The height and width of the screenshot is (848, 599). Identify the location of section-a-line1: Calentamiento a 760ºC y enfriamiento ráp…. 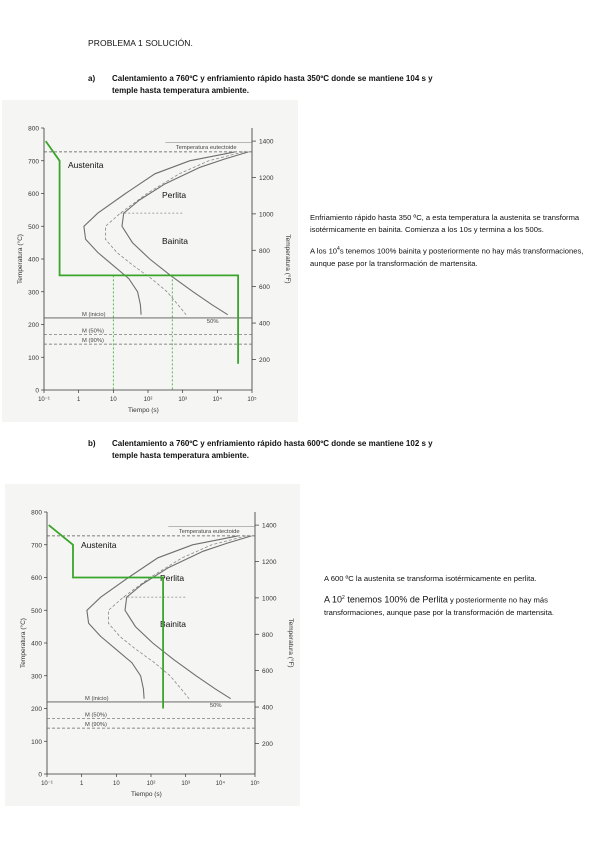
(272, 78).